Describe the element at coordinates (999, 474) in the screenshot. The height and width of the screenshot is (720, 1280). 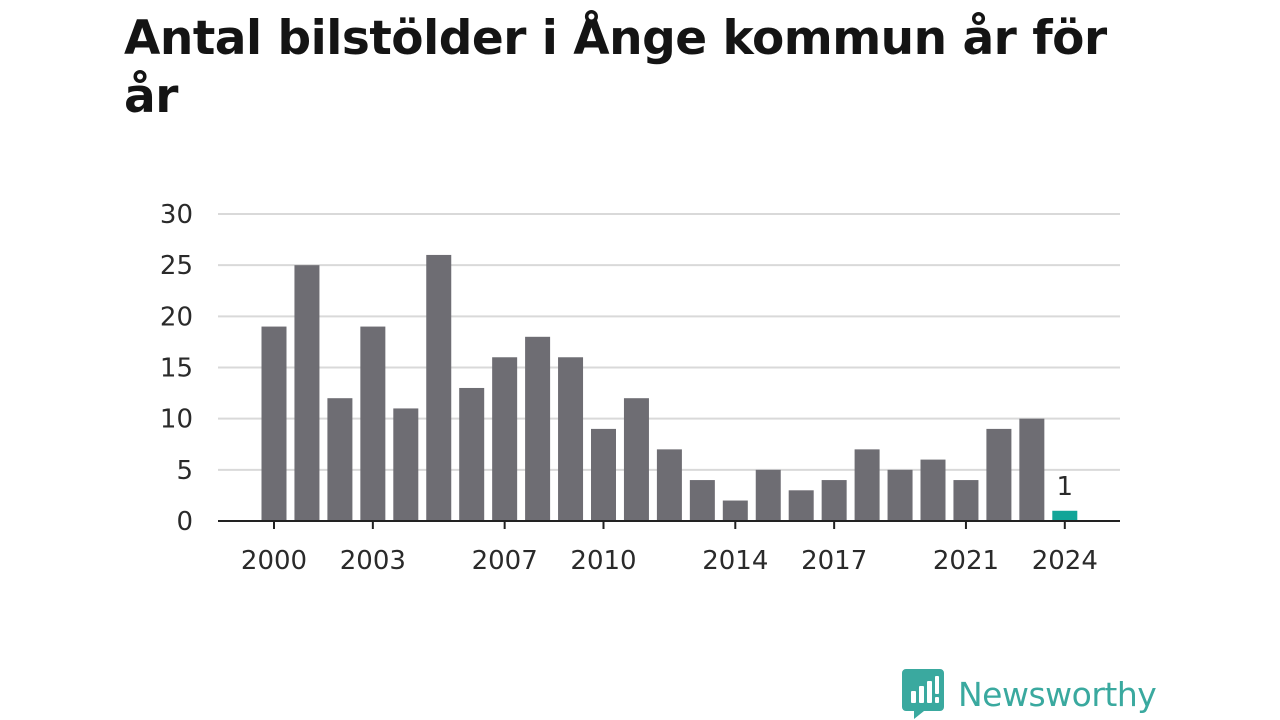
I see `bar-2022` at that location.